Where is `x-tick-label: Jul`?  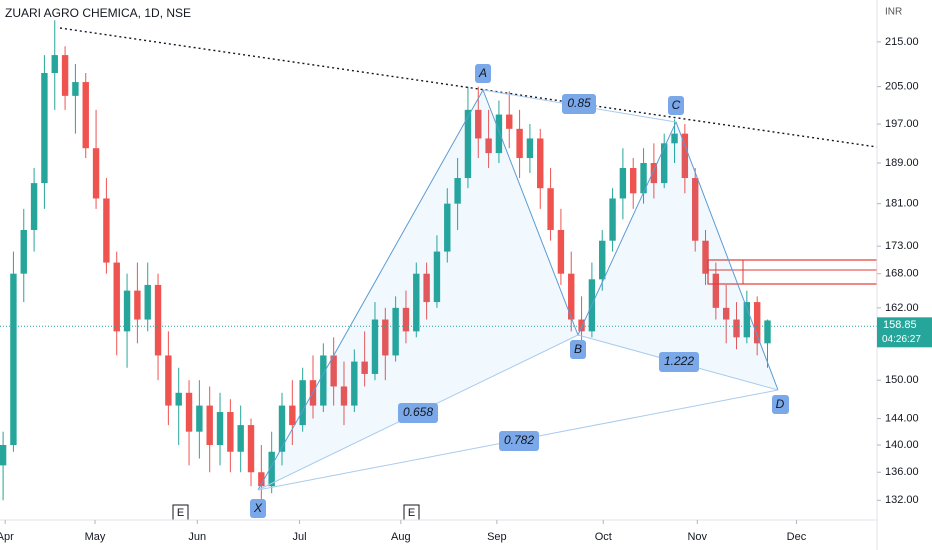 x-tick-label: Jul is located at coordinates (300, 537).